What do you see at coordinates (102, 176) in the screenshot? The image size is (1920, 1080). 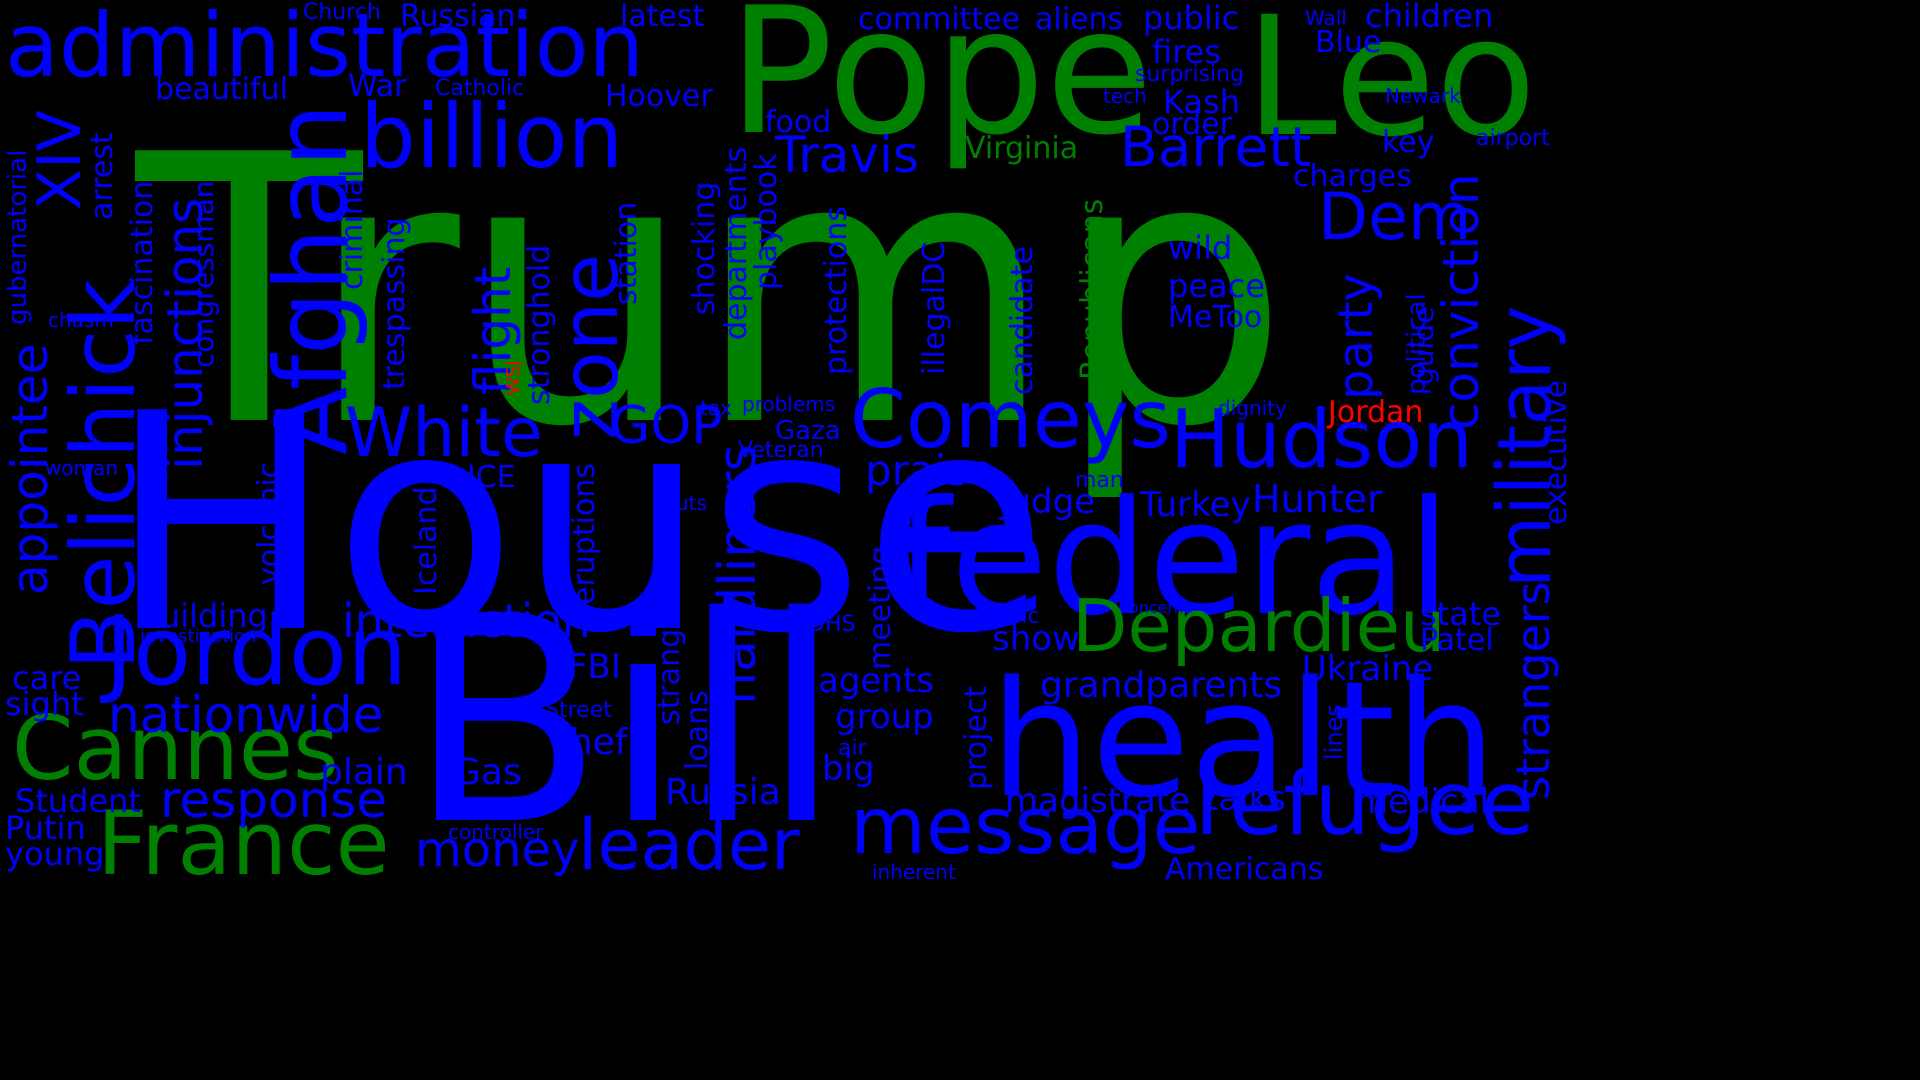 I see `word-arrest: arrest` at bounding box center [102, 176].